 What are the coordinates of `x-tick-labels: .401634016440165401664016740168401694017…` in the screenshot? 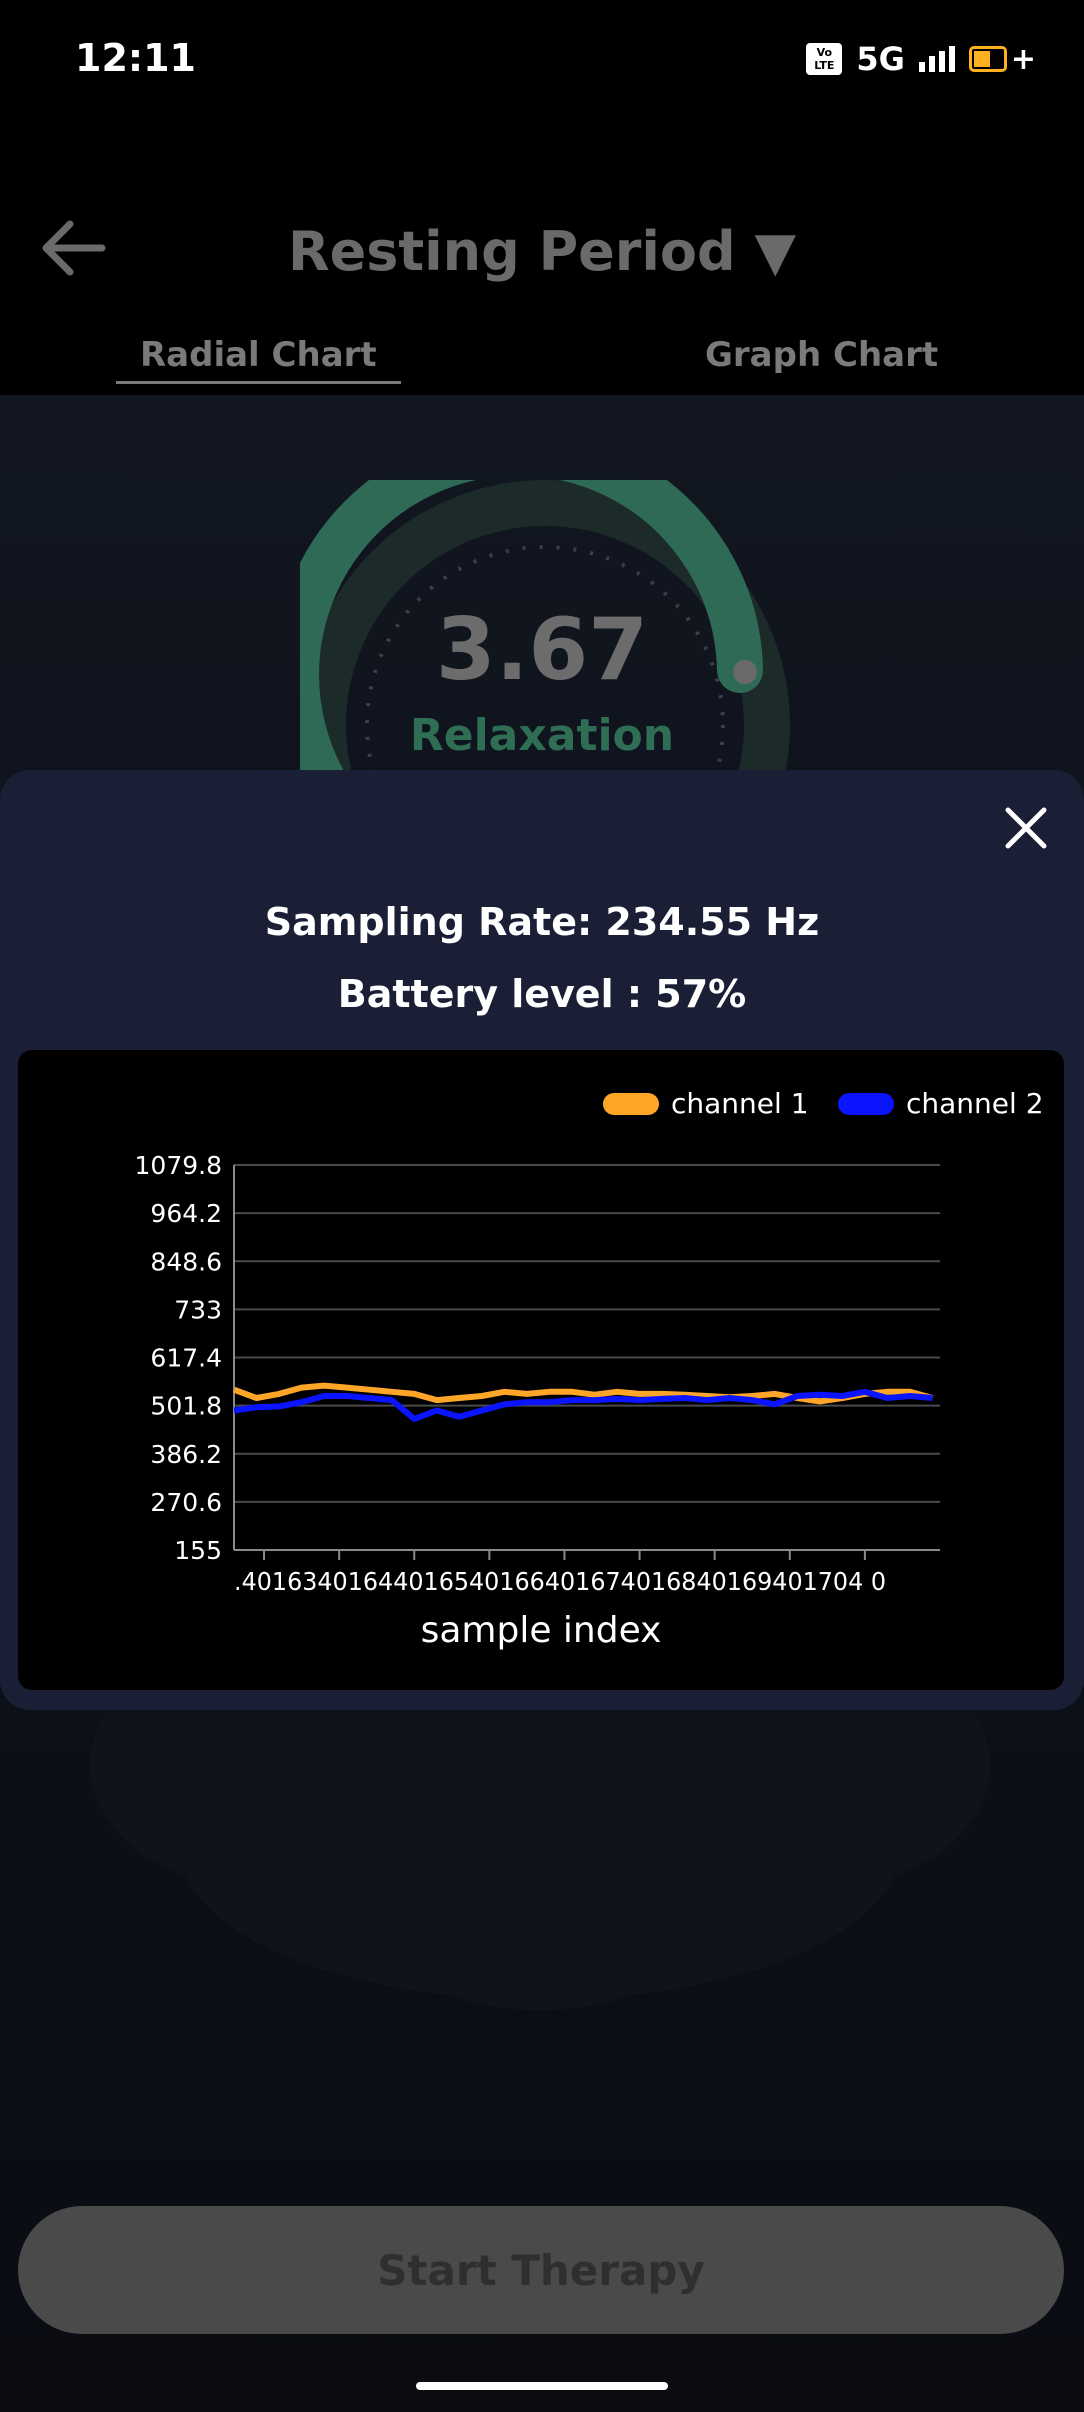 It's located at (560, 1581).